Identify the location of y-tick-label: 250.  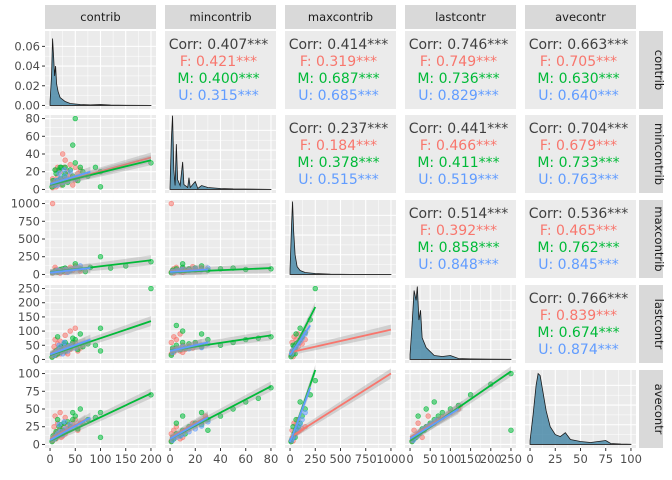
(29, 257).